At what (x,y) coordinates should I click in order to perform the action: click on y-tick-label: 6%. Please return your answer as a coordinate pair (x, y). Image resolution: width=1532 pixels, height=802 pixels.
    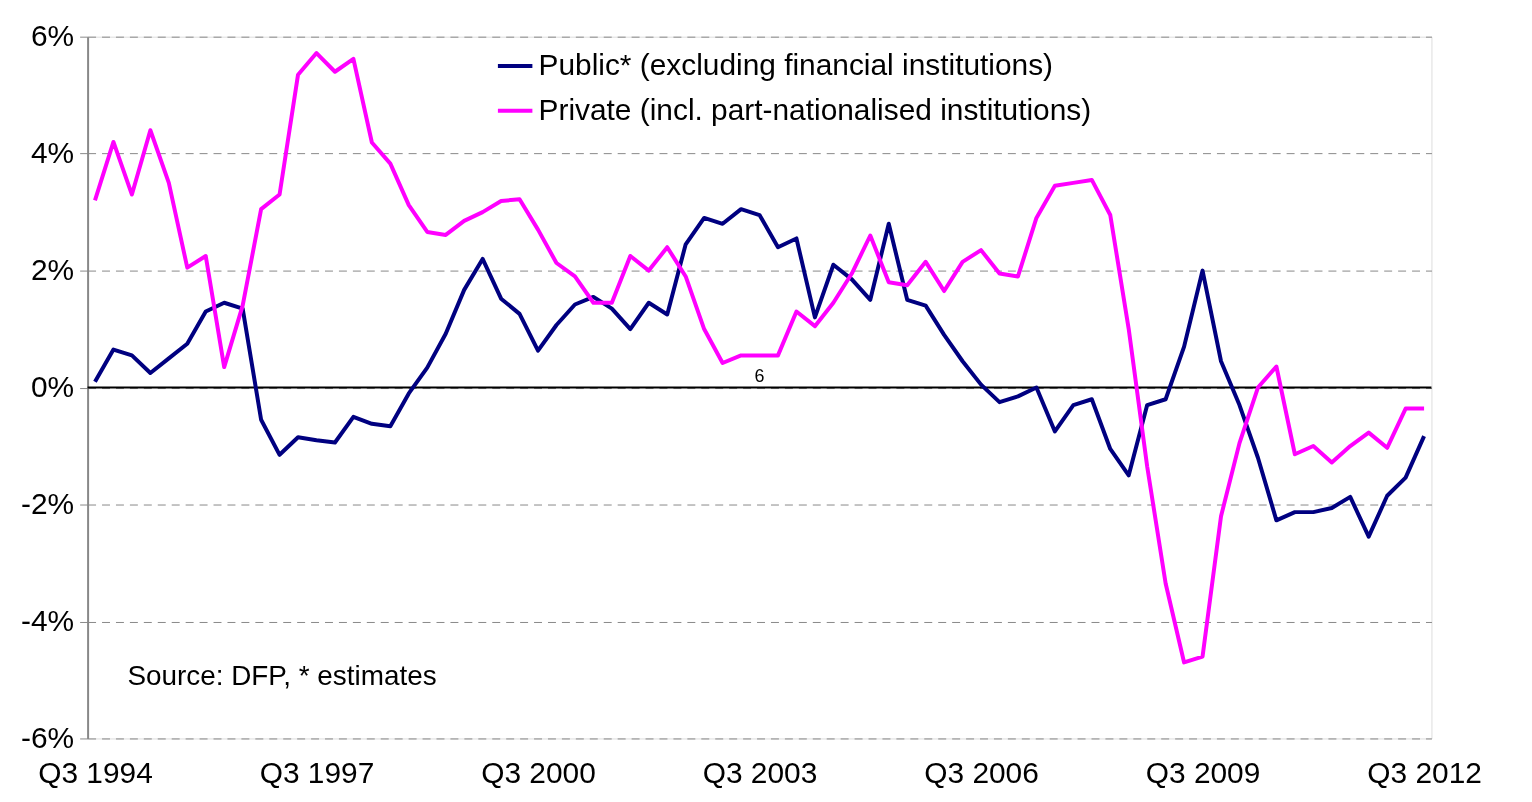
    Looking at the image, I should click on (53, 36).